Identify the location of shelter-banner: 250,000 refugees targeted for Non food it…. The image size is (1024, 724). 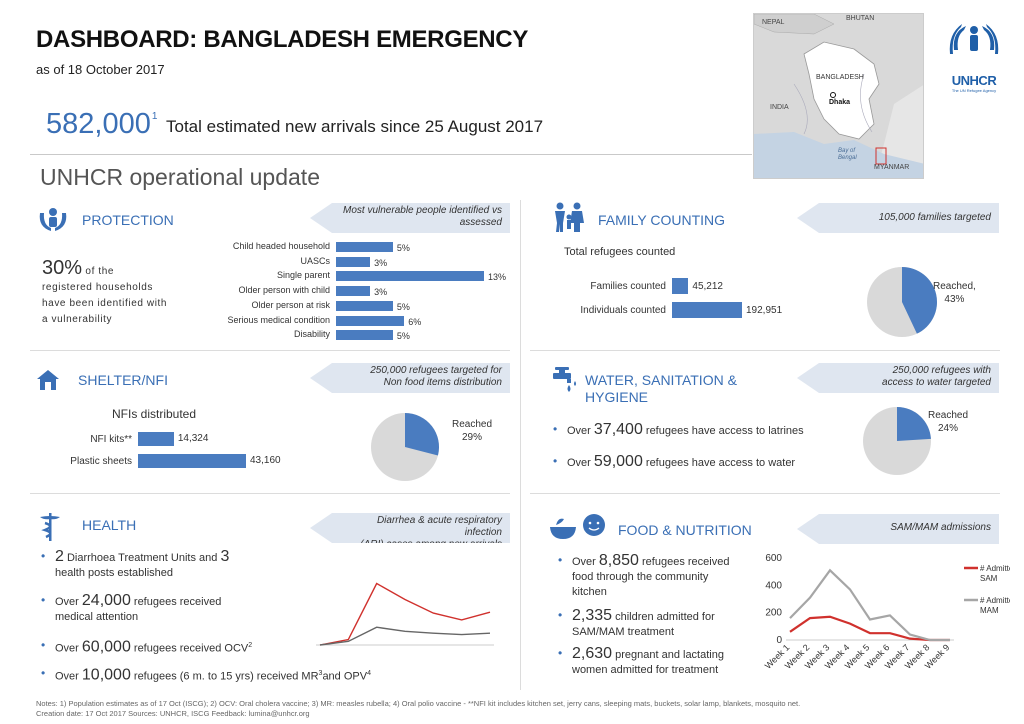
(410, 378).